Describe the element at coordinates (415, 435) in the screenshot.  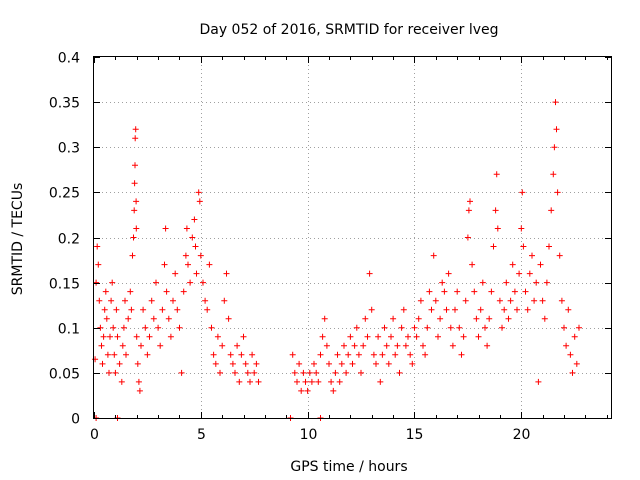
I see `x-tick-label: 15` at that location.